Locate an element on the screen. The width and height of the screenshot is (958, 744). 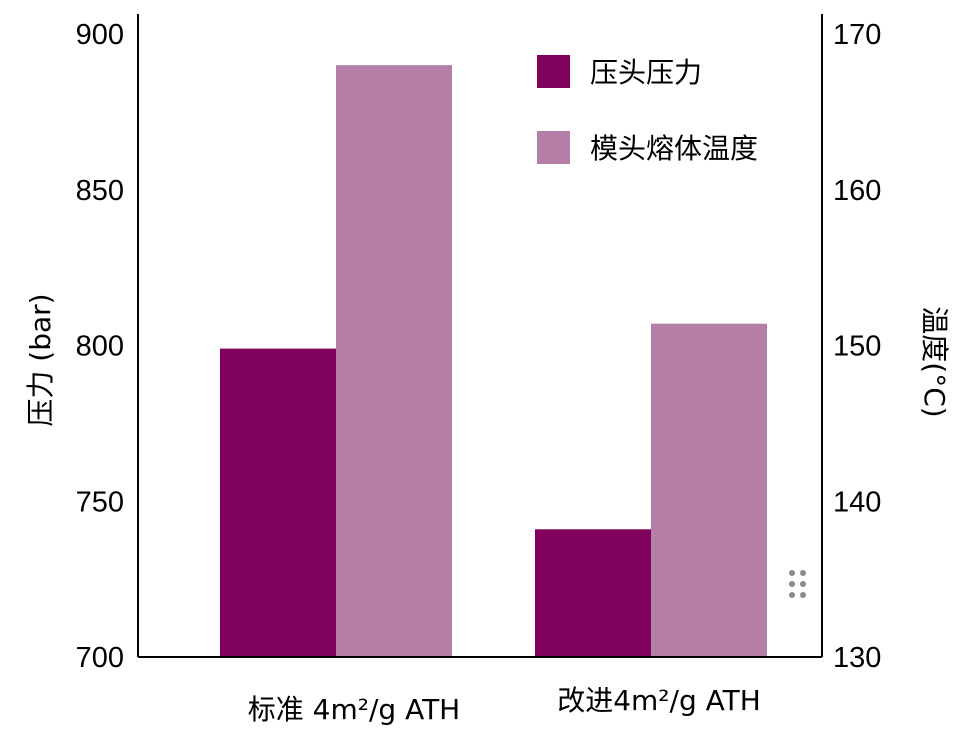
legend-swatch-pressure is located at coordinates (553, 71).